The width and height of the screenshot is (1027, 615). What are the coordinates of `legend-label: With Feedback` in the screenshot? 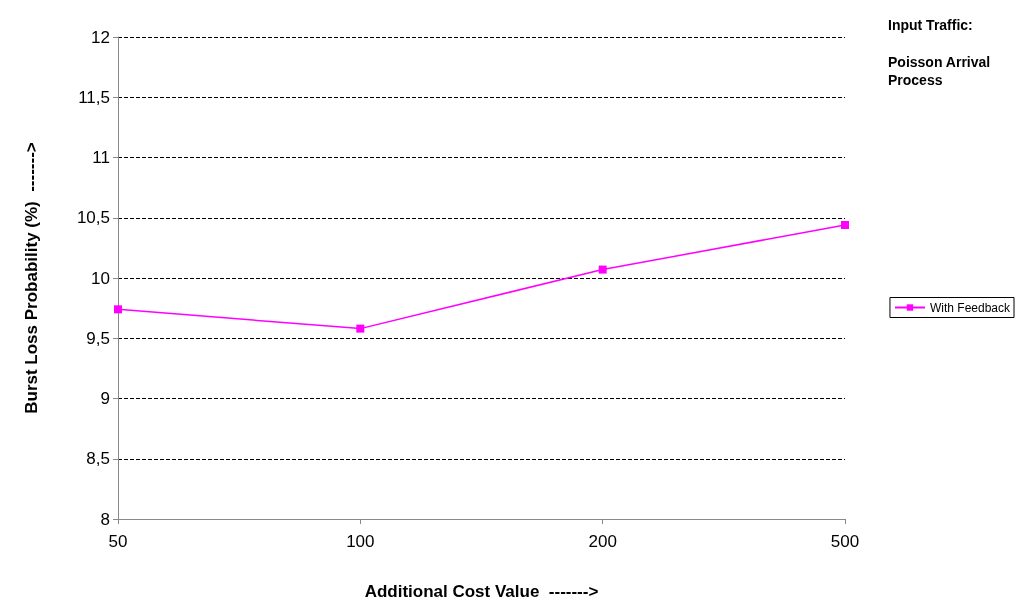 It's located at (970, 307).